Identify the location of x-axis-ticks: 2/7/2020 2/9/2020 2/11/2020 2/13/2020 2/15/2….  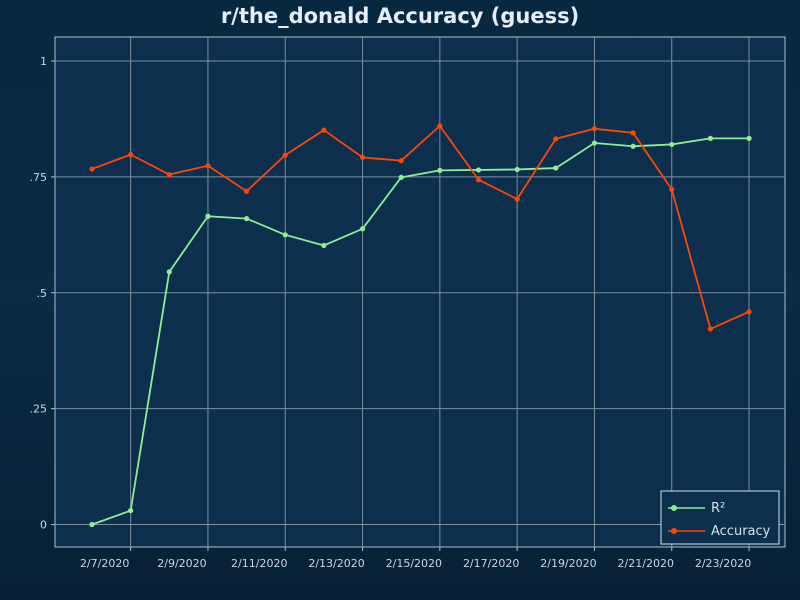
(415, 558).